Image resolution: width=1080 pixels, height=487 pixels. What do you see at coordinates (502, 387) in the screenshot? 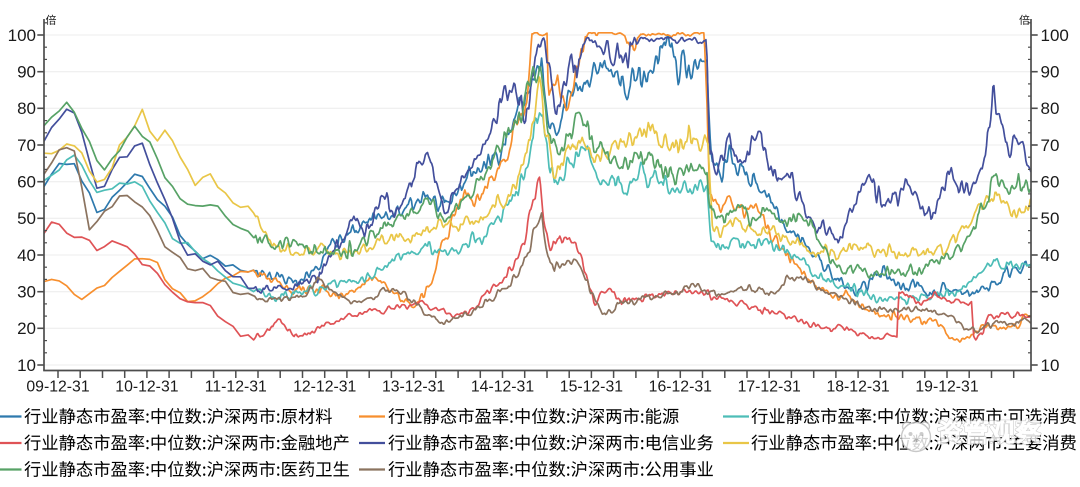
I see `svg-text: 14-12-31` at bounding box center [502, 387].